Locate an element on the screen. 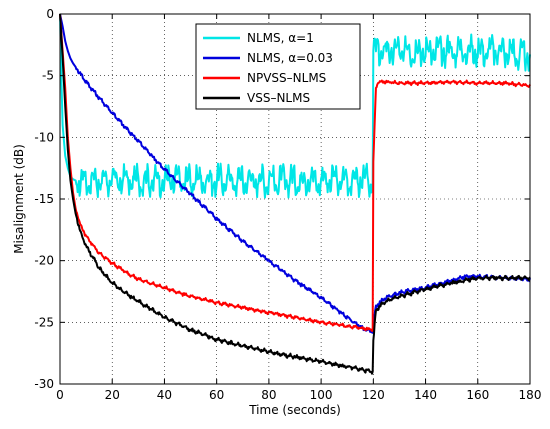 This screenshot has height=429, width=550. x-tick-label: 20 is located at coordinates (112, 395).